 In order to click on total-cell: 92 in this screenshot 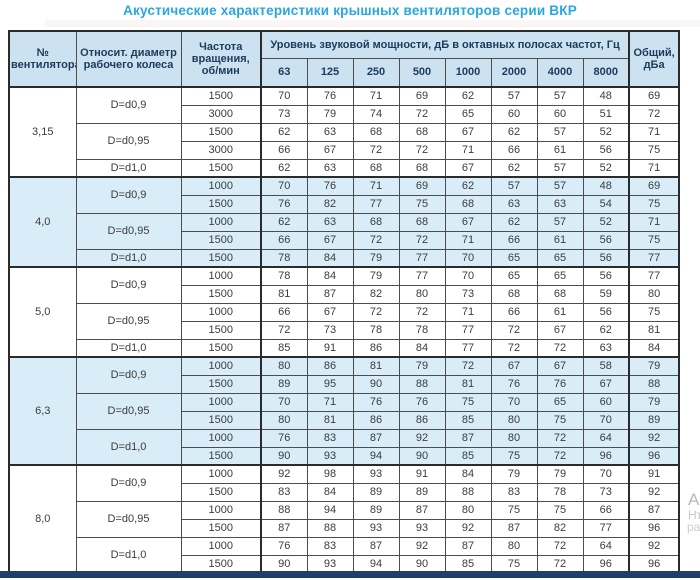, I will do `click(654, 438)`.